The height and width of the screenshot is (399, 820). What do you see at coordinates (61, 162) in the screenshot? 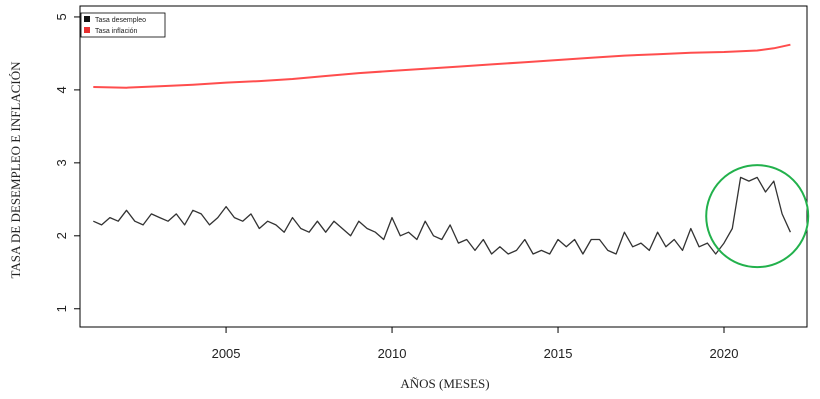
I see `y-tick-label: 3` at bounding box center [61, 162].